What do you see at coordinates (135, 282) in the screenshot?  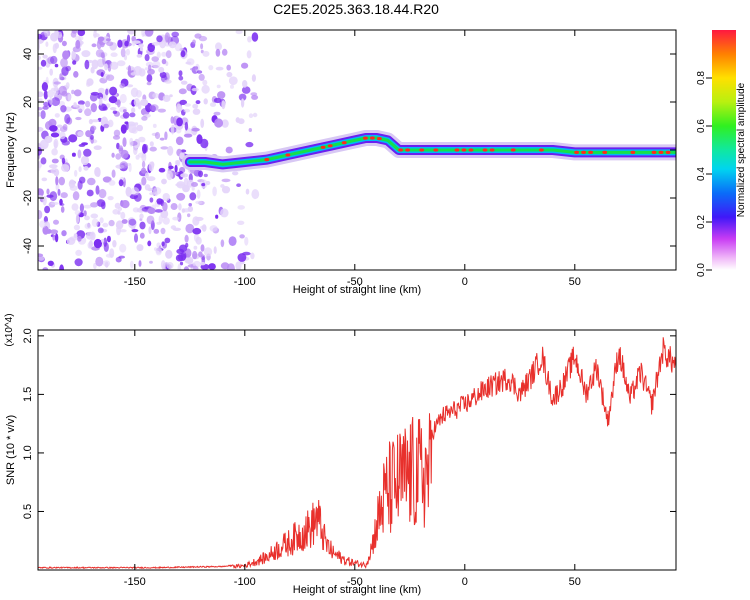 I see `x-tick-label: -150` at bounding box center [135, 282].